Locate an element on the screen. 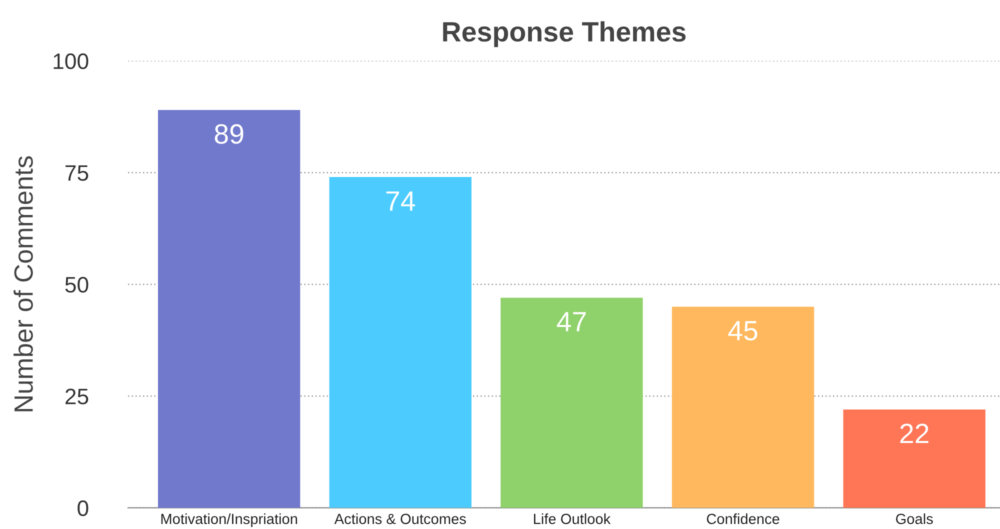 This screenshot has width=1000, height=529. x-tick-label: Actions & Outcomes is located at coordinates (400, 518).